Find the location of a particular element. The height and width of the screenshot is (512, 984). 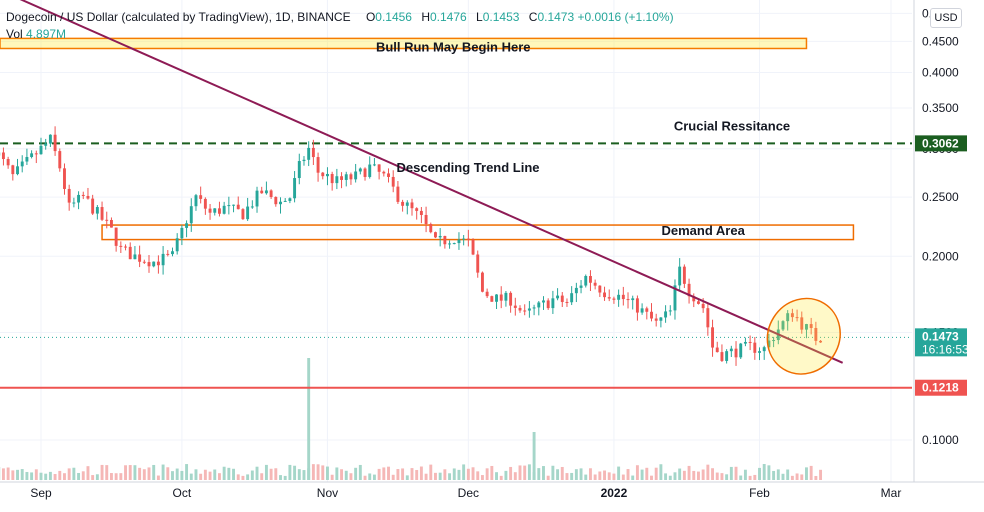

y-tick-label: 0.4000 is located at coordinates (940, 73).